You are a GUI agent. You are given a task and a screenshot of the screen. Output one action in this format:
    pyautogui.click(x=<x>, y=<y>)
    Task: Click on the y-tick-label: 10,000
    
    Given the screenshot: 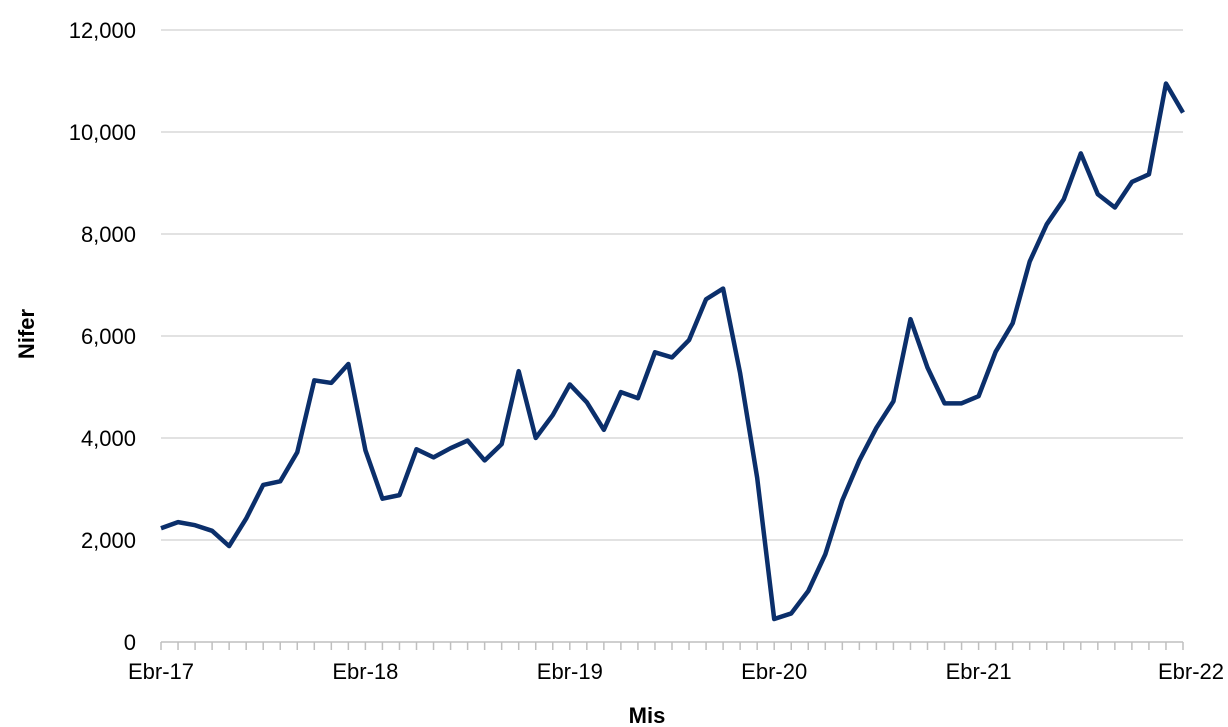 What is the action you would take?
    pyautogui.click(x=102, y=132)
    